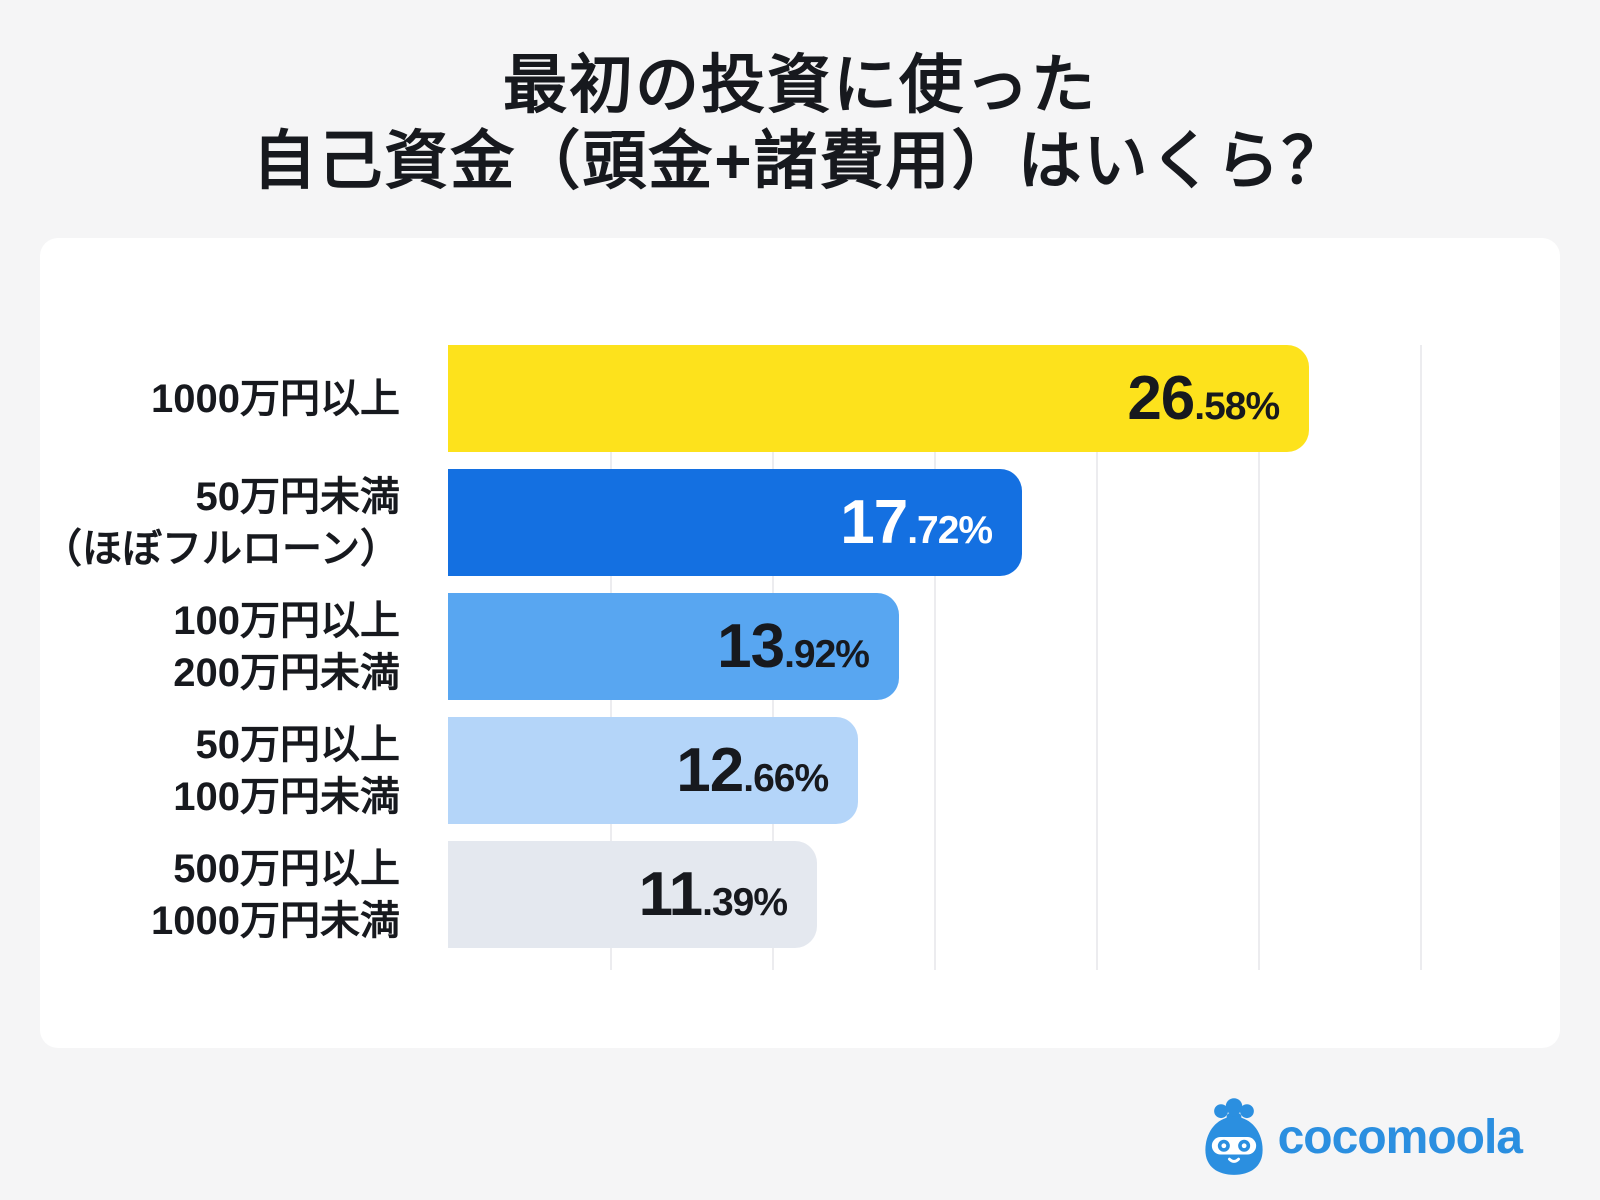 This screenshot has width=1600, height=1200. I want to click on value-label: 26.58%, so click(1203, 398).